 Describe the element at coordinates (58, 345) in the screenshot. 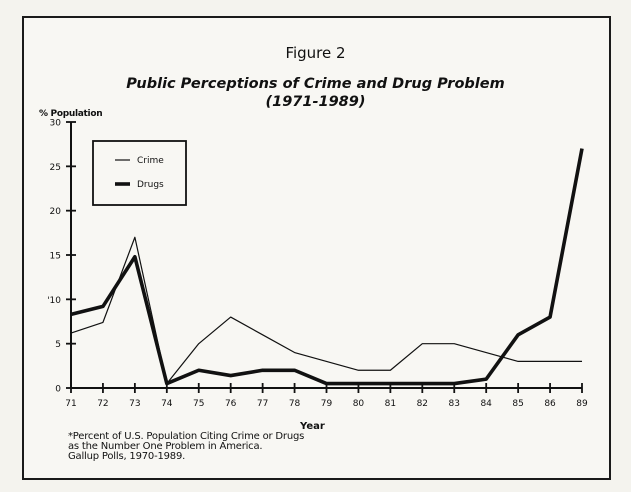

I see `y-tick-label: 5` at that location.